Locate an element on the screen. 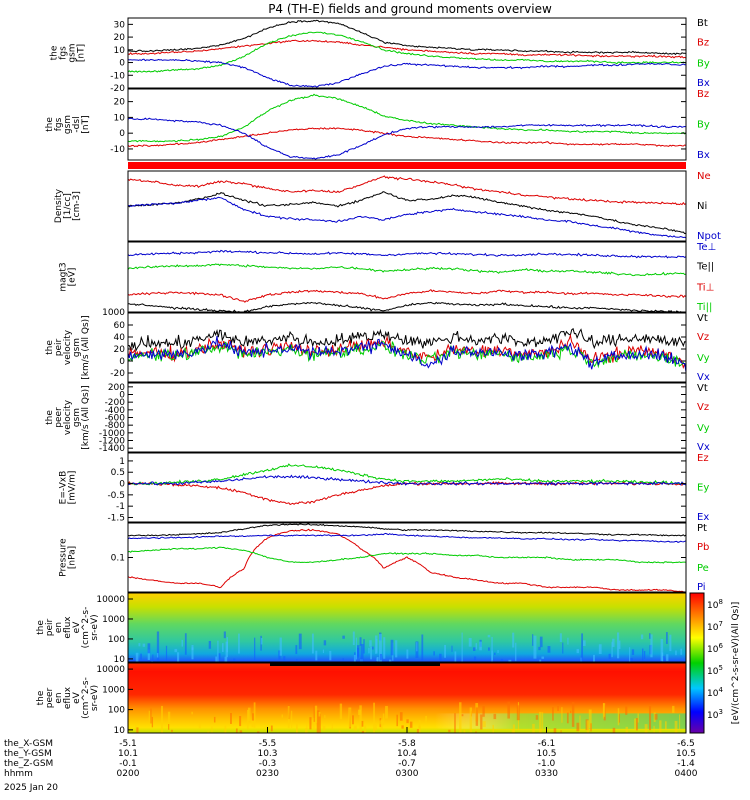 The height and width of the screenshot is (800, 750). ytick-label: 0.5 is located at coordinates (118, 473).